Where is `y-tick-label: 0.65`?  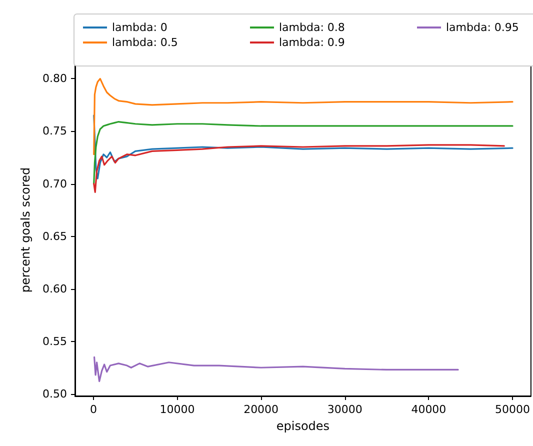 y-tick-label: 0.65 is located at coordinates (54, 236).